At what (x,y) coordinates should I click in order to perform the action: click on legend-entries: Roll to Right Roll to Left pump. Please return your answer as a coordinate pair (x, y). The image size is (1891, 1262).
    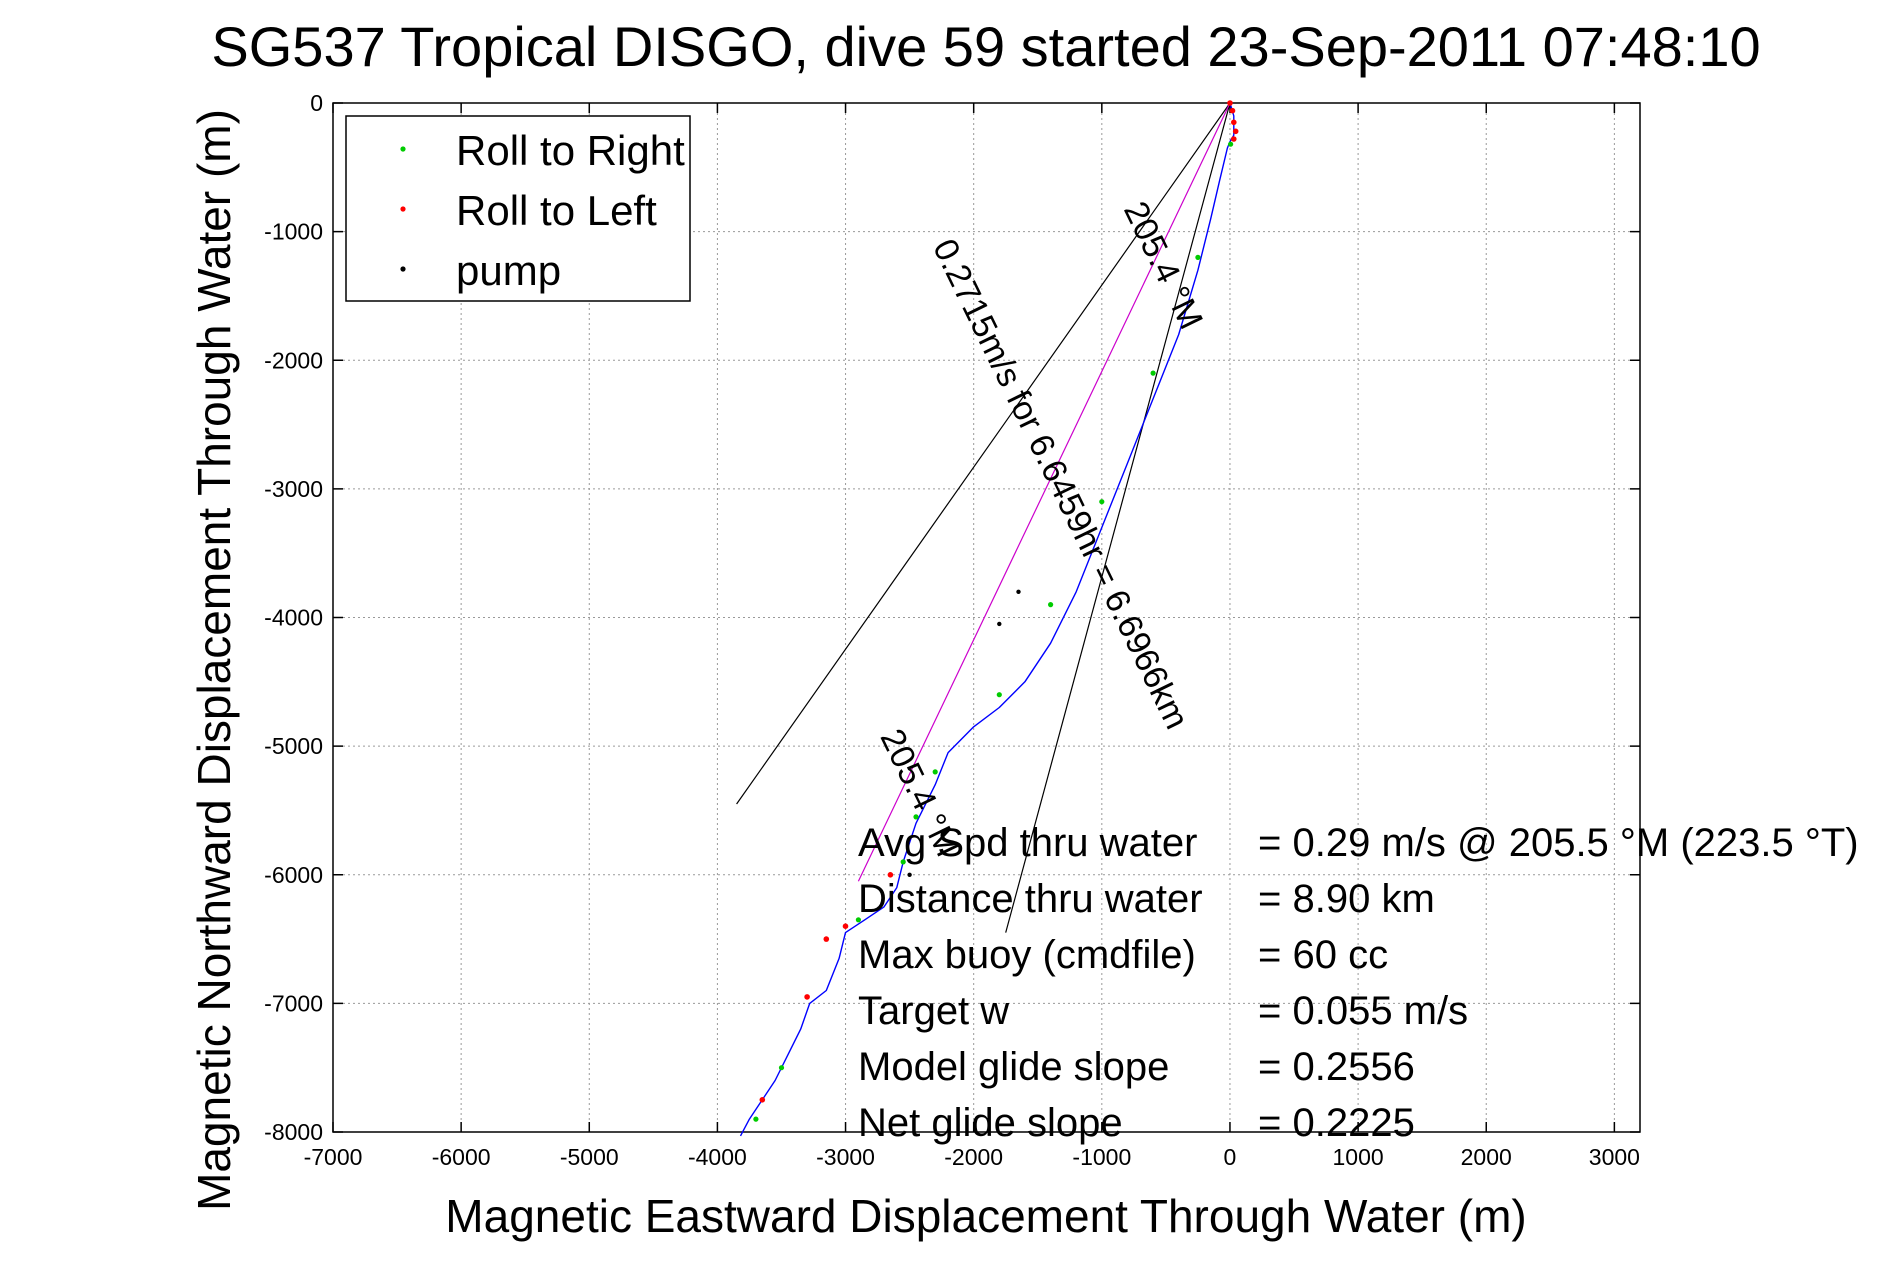
    Looking at the image, I should click on (542, 210).